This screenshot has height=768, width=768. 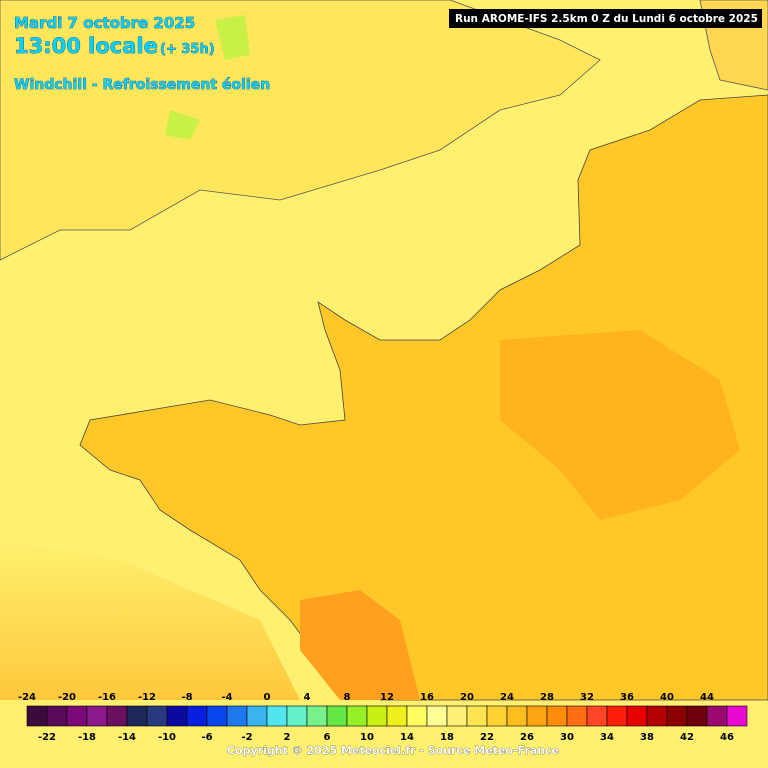 What do you see at coordinates (187, 49) in the screenshot?
I see `lead-time: (+ 35h)` at bounding box center [187, 49].